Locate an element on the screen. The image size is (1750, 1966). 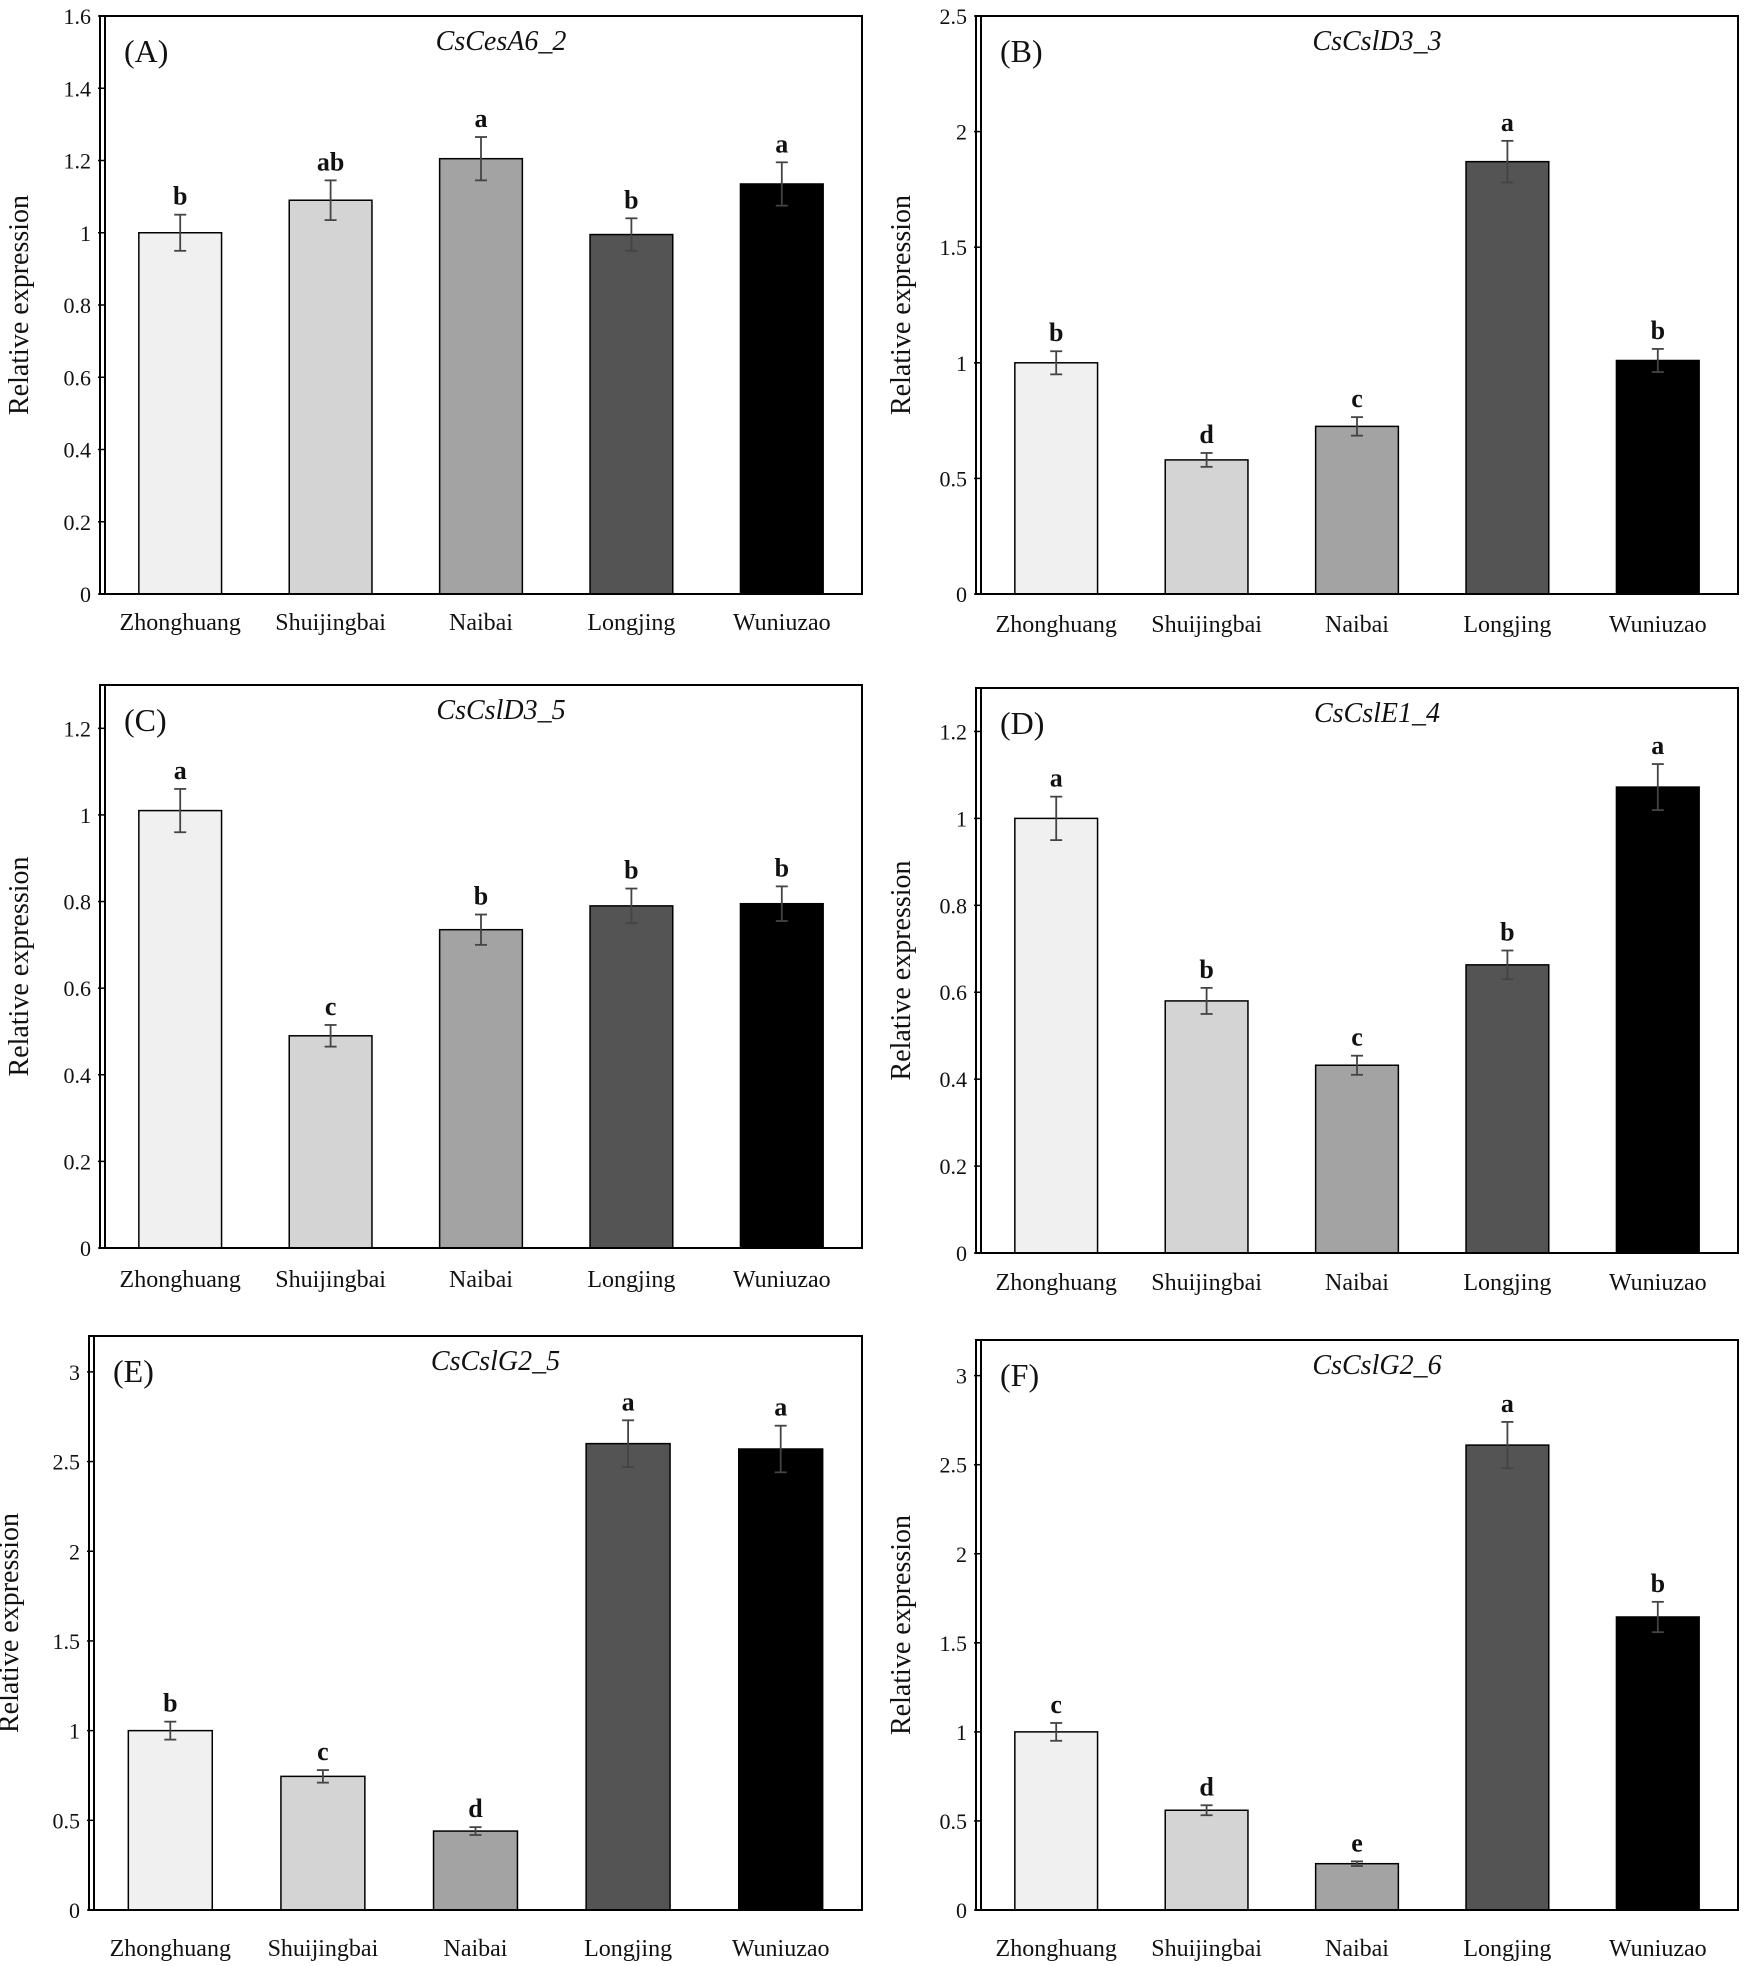
panel-a-letter: (A) is located at coordinates (146, 51).